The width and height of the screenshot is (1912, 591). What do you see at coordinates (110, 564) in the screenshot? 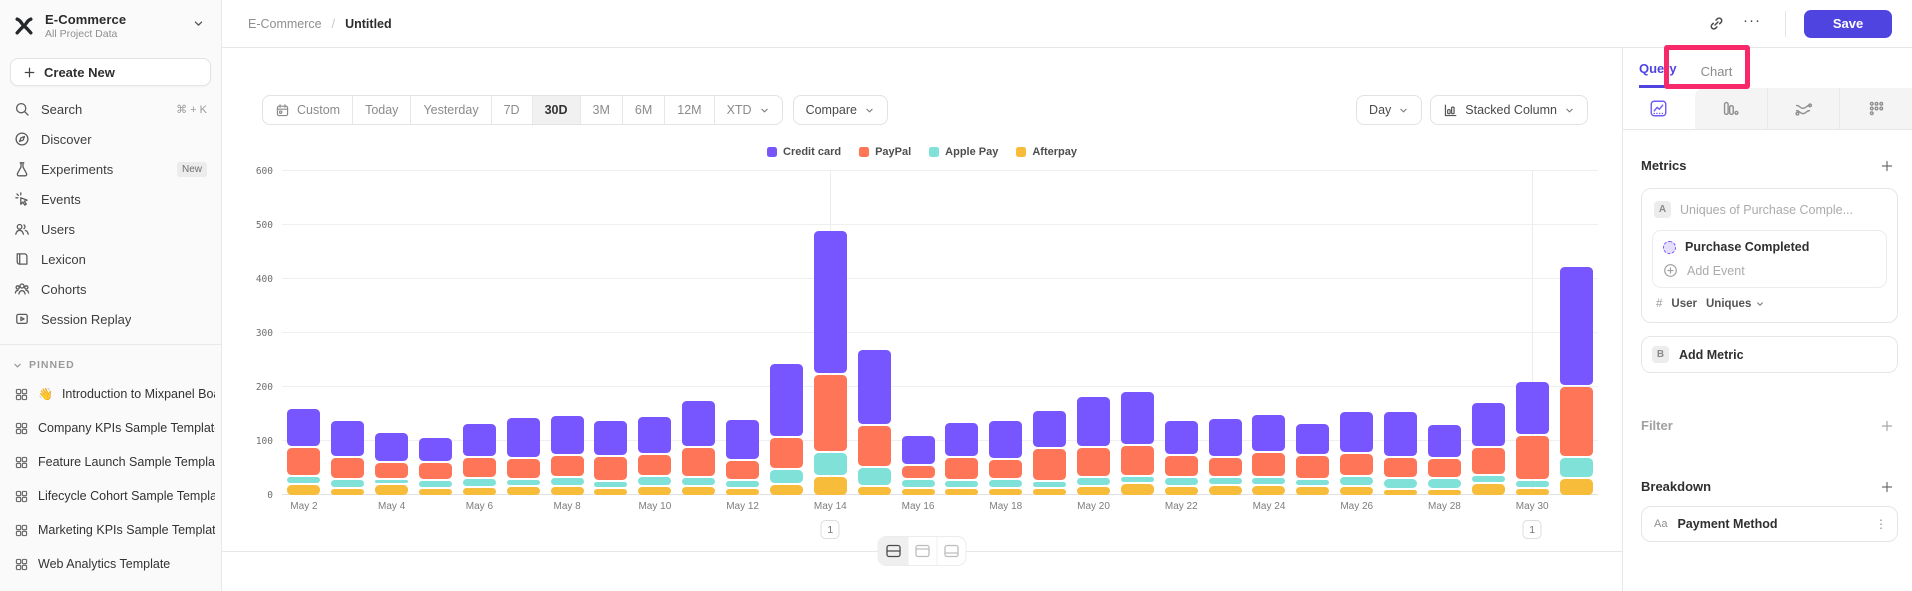
I see `pinned-board-item: Web Analytics Template` at bounding box center [110, 564].